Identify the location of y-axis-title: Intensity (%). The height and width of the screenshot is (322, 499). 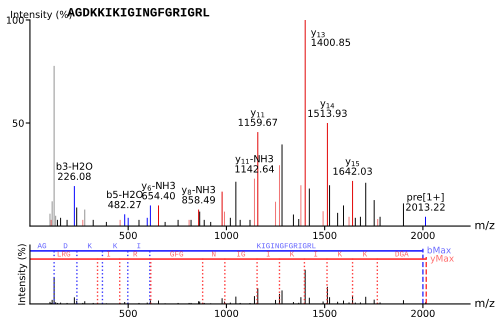
(23, 274).